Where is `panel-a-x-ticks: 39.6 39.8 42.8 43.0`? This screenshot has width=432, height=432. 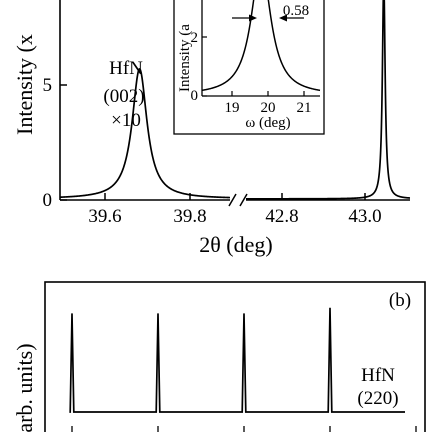
panel-a-x-ticks: 39.6 39.8 42.8 43.0 is located at coordinates (235, 210).